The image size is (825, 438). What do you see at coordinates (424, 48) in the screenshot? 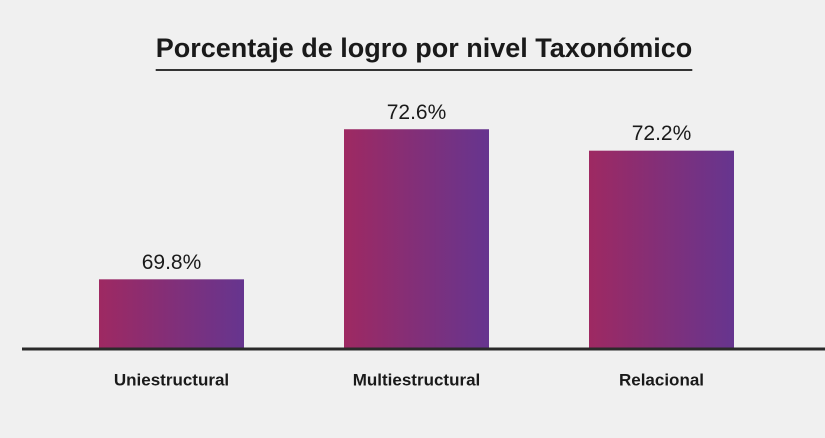
I see `chart-title: Porcentaje de logro por nivel Taxonómico` at bounding box center [424, 48].